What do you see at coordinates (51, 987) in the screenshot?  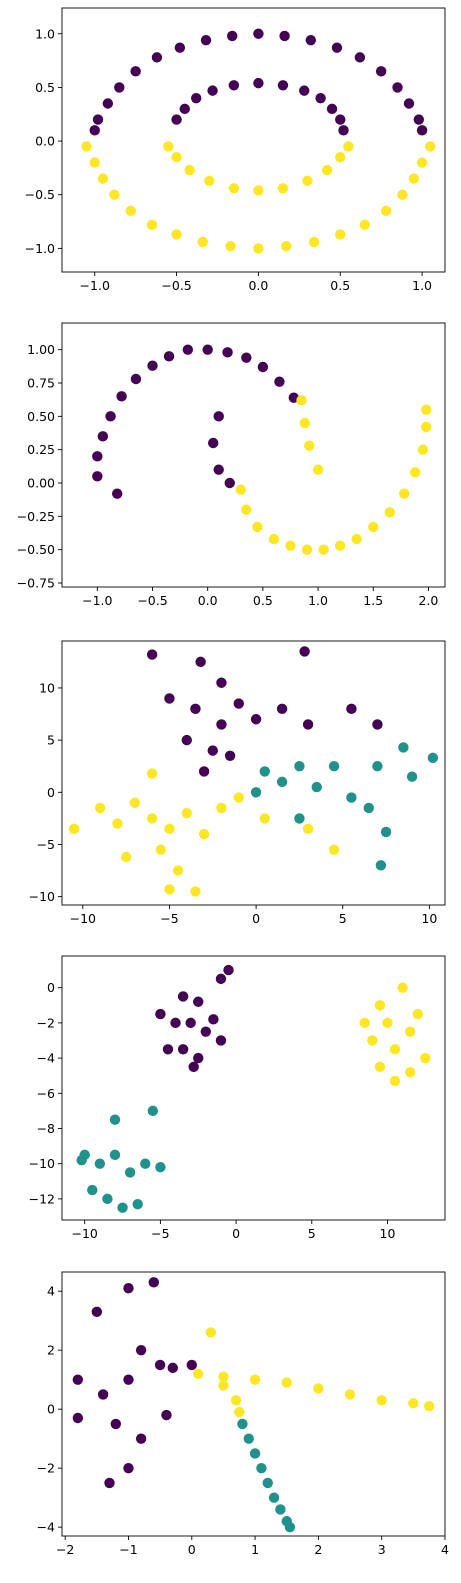 I see `y-tick-label: 0` at bounding box center [51, 987].